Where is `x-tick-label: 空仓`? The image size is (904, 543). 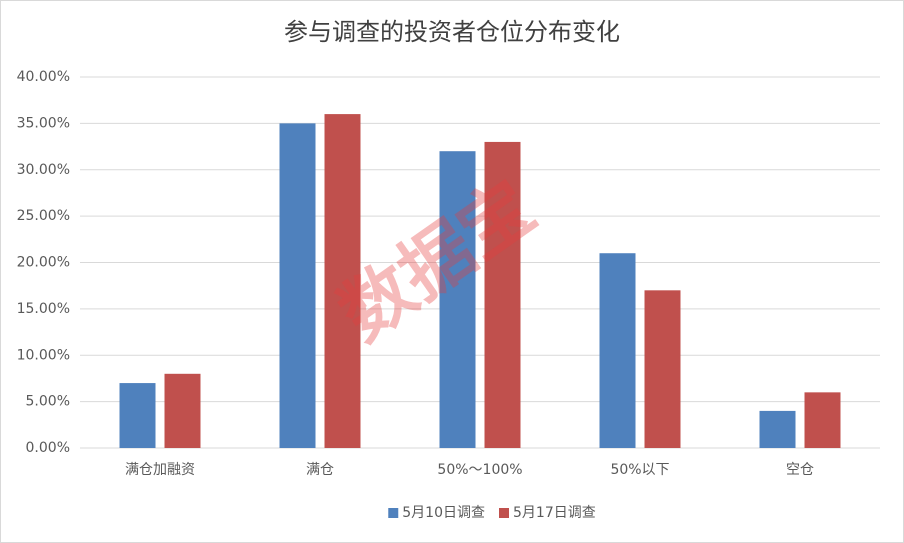 x-tick-label: 空仓 is located at coordinates (800, 470).